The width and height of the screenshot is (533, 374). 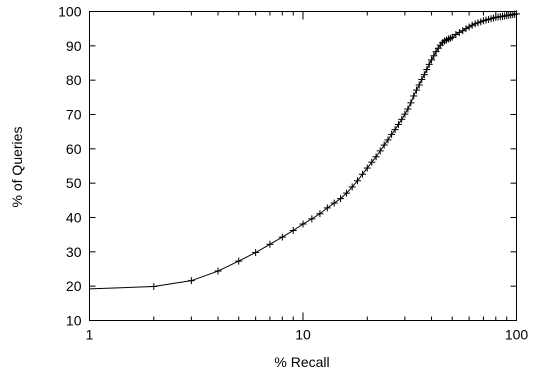 What do you see at coordinates (74, 149) in the screenshot?
I see `y-tick-label: 60` at bounding box center [74, 149].